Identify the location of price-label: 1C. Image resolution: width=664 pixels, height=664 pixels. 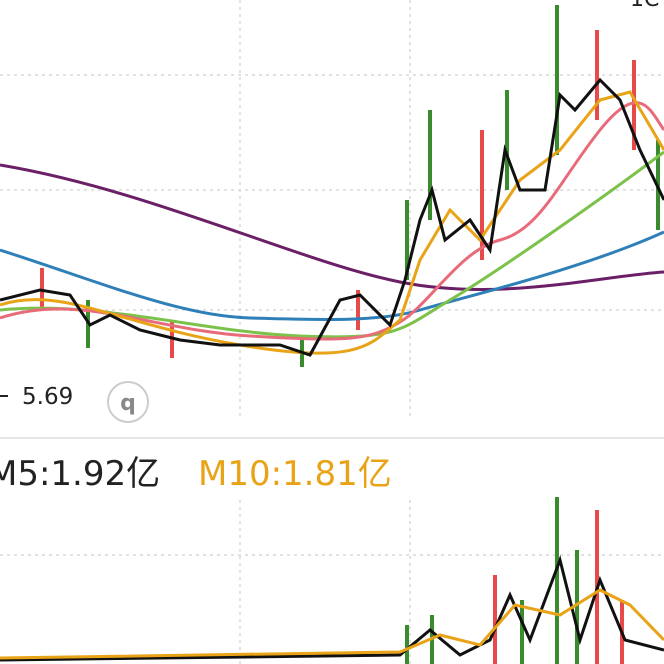
(644, 6).